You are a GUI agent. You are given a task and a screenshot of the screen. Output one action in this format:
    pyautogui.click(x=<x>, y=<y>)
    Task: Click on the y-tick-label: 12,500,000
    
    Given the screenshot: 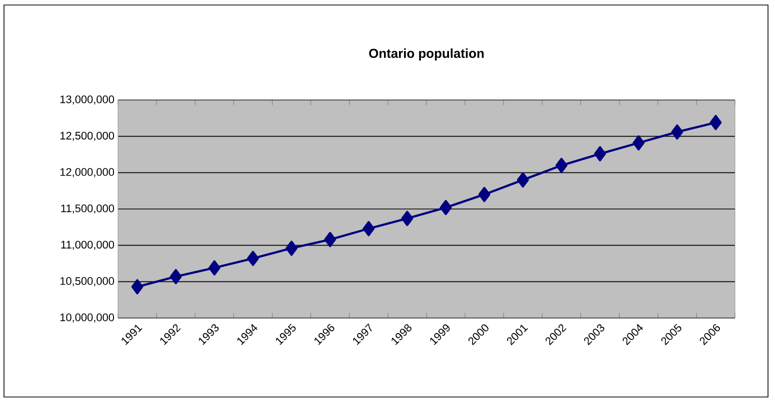 What is the action you would take?
    pyautogui.click(x=87, y=136)
    